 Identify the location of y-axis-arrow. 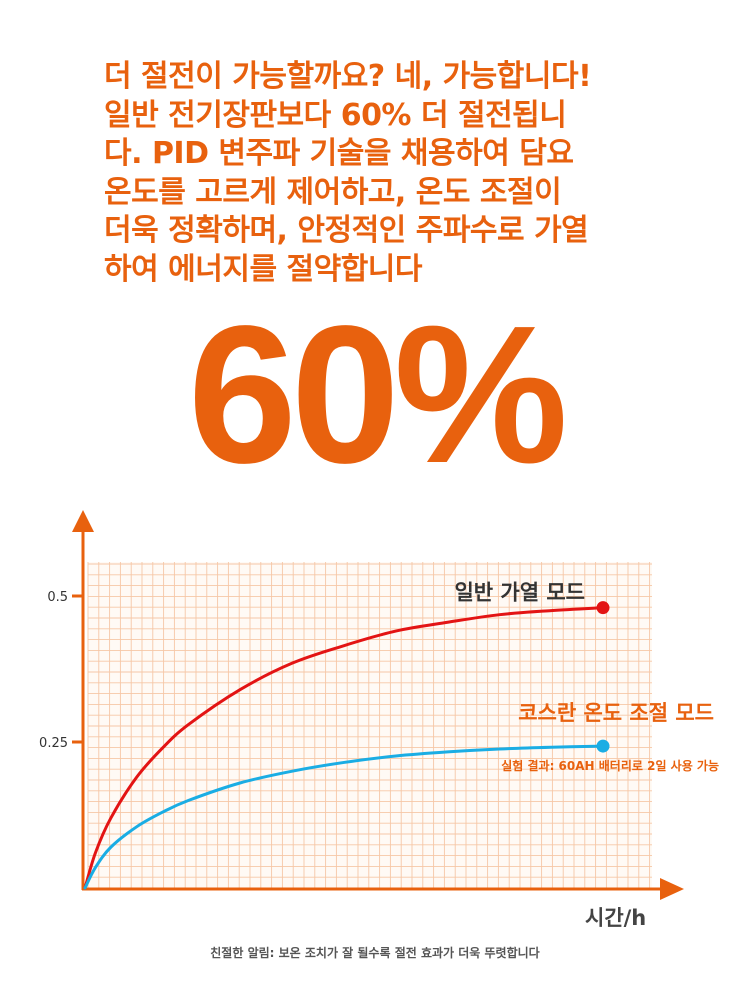
(83, 521).